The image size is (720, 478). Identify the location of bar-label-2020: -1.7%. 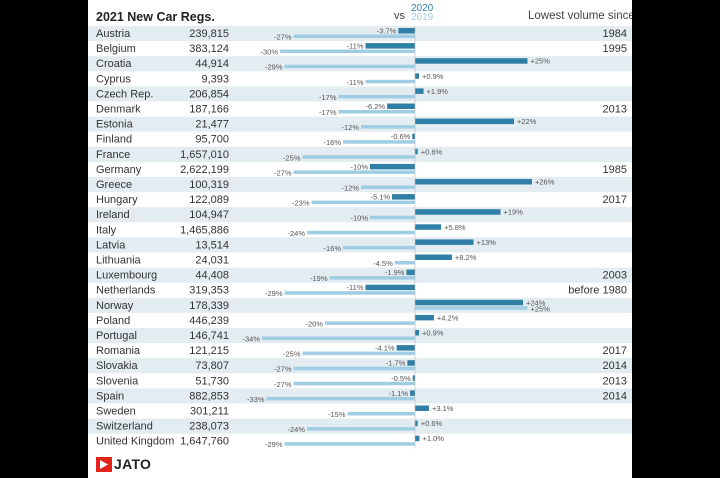
(396, 363).